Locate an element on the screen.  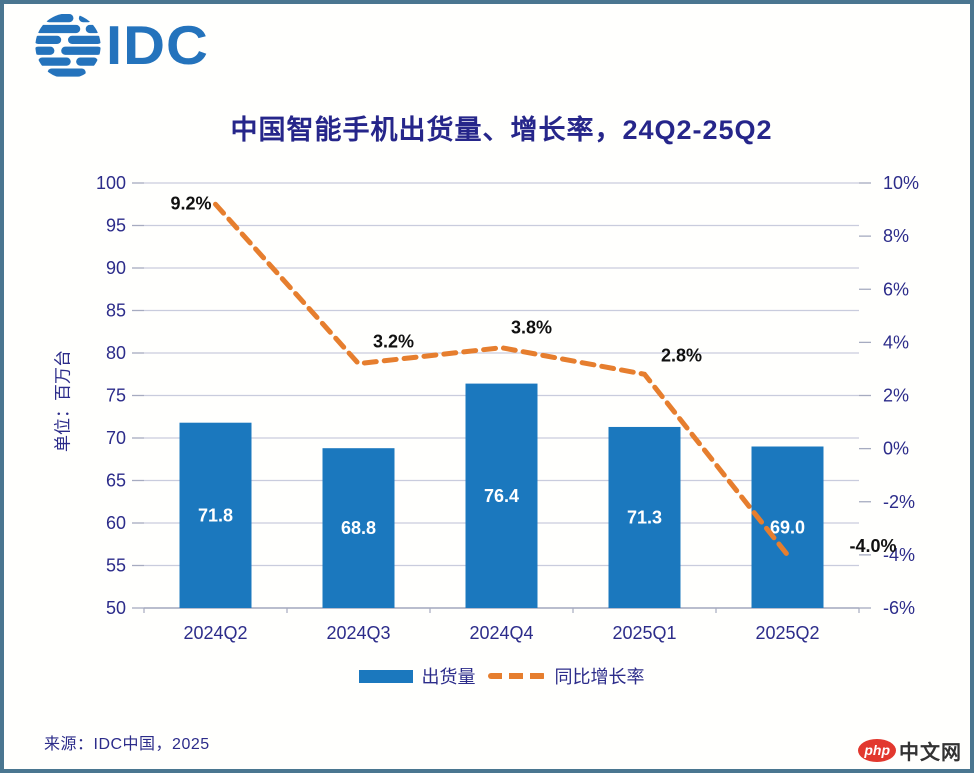
bar-value-label: 69.0 is located at coordinates (787, 527).